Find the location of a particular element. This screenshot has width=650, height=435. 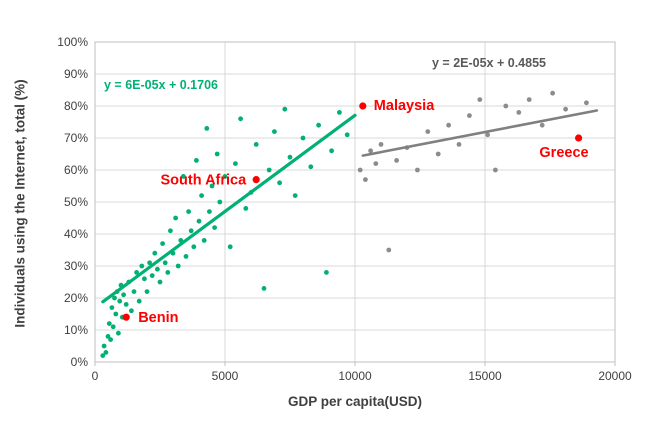

y-tick-label: 10% is located at coordinates (76, 330).